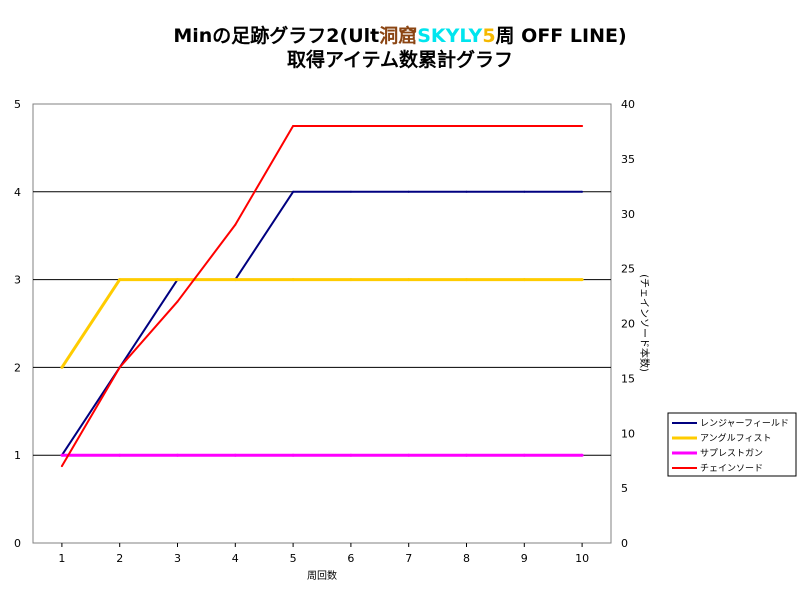 Image resolution: width=800 pixels, height=600 pixels. I want to click on x-tick-label-9: 9, so click(524, 558).